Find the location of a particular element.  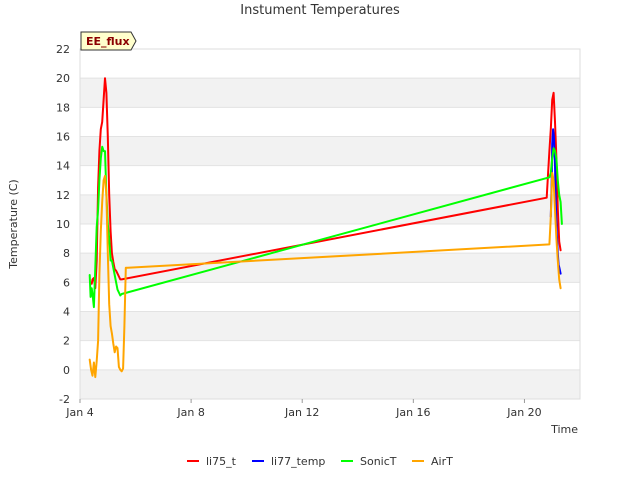

badge: EE_flux is located at coordinates (108, 41).